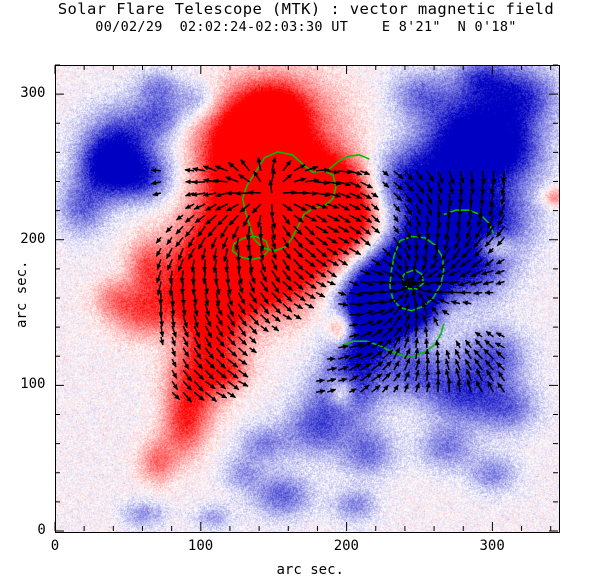 The width and height of the screenshot is (612, 585). What do you see at coordinates (348, 162) in the screenshot?
I see `intensity-contour` at bounding box center [348, 162].